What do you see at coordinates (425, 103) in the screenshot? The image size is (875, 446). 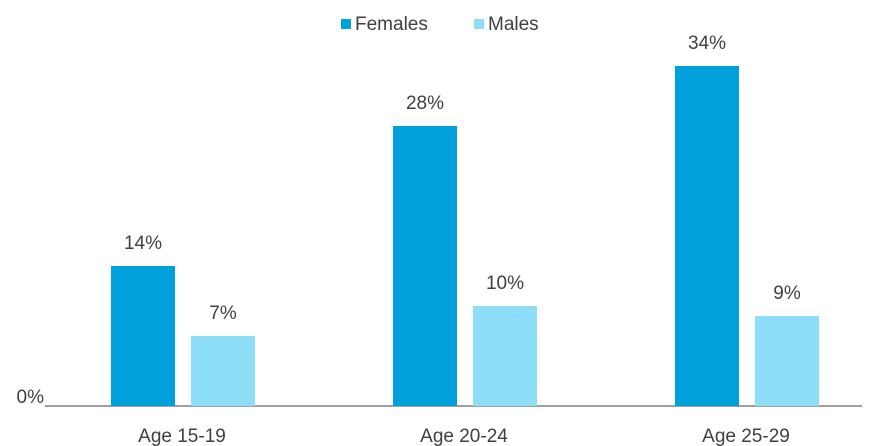 I see `data-label: 28%` at bounding box center [425, 103].